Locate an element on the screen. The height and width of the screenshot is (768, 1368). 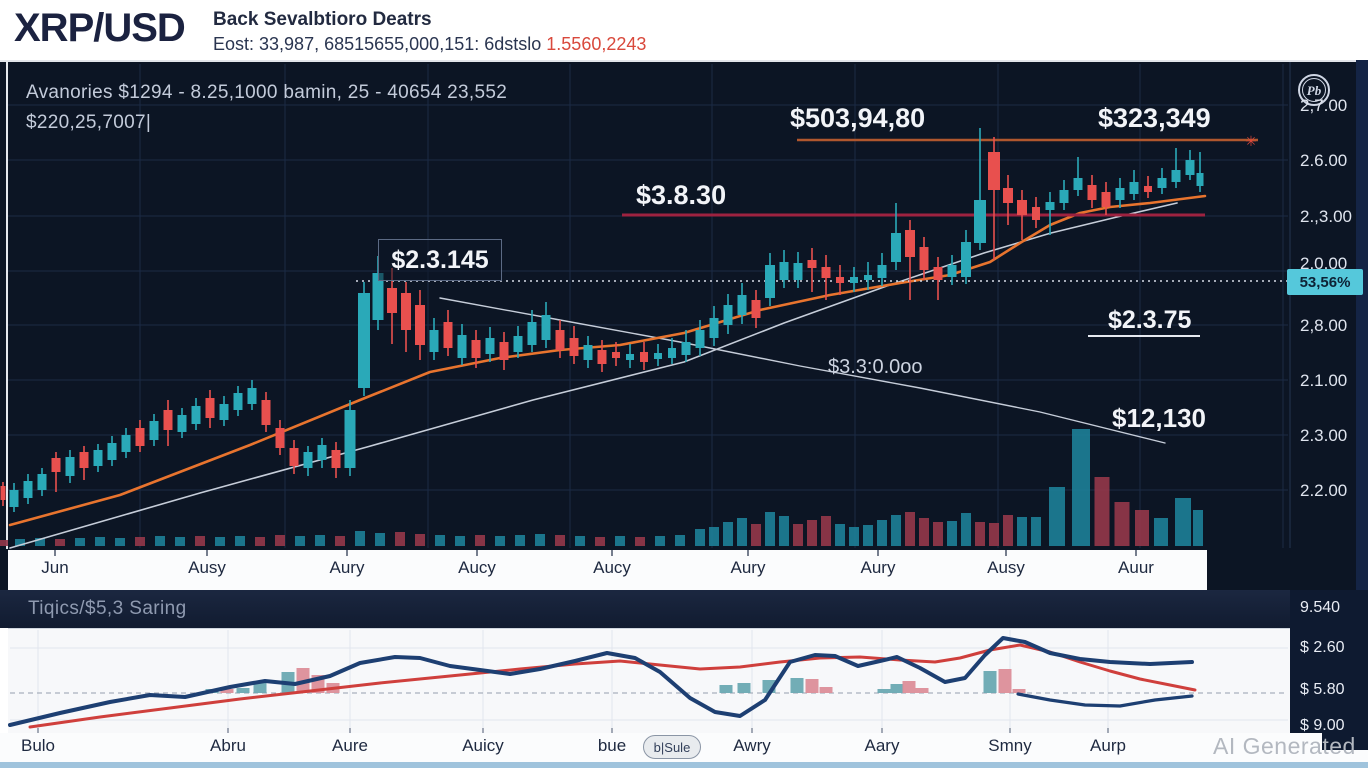
level-label-380: $3.8.30 is located at coordinates (681, 195).